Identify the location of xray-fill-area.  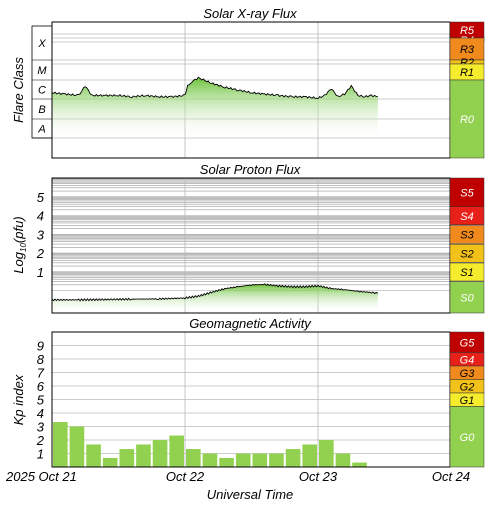
(215, 108).